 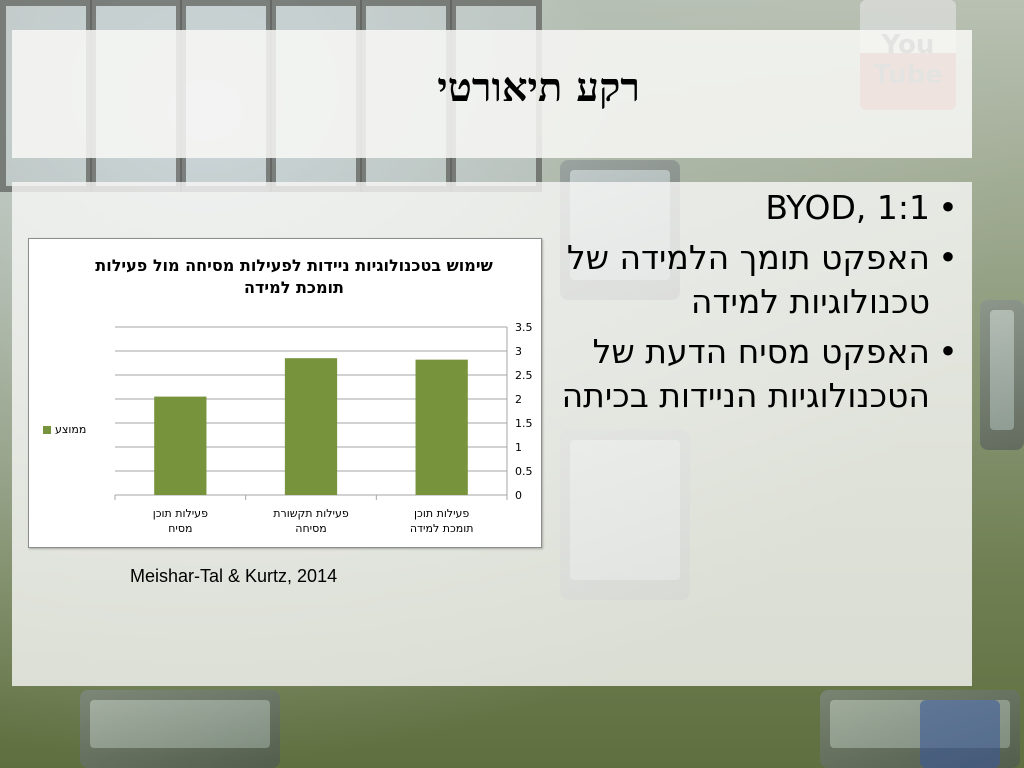 What do you see at coordinates (518, 351) in the screenshot?
I see `y-tick-label: 3` at bounding box center [518, 351].